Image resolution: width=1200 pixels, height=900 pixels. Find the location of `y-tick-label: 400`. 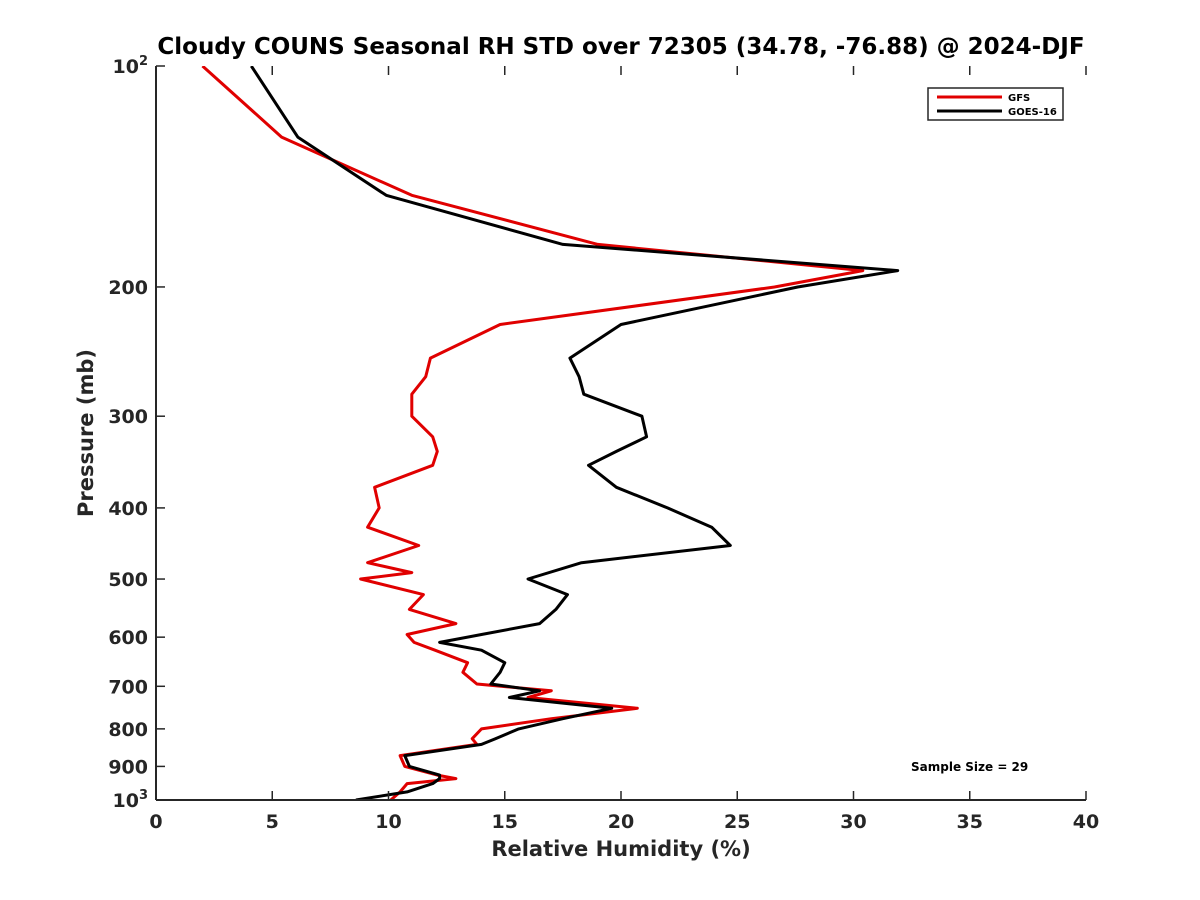

y-tick-label: 400 is located at coordinates (128, 509).